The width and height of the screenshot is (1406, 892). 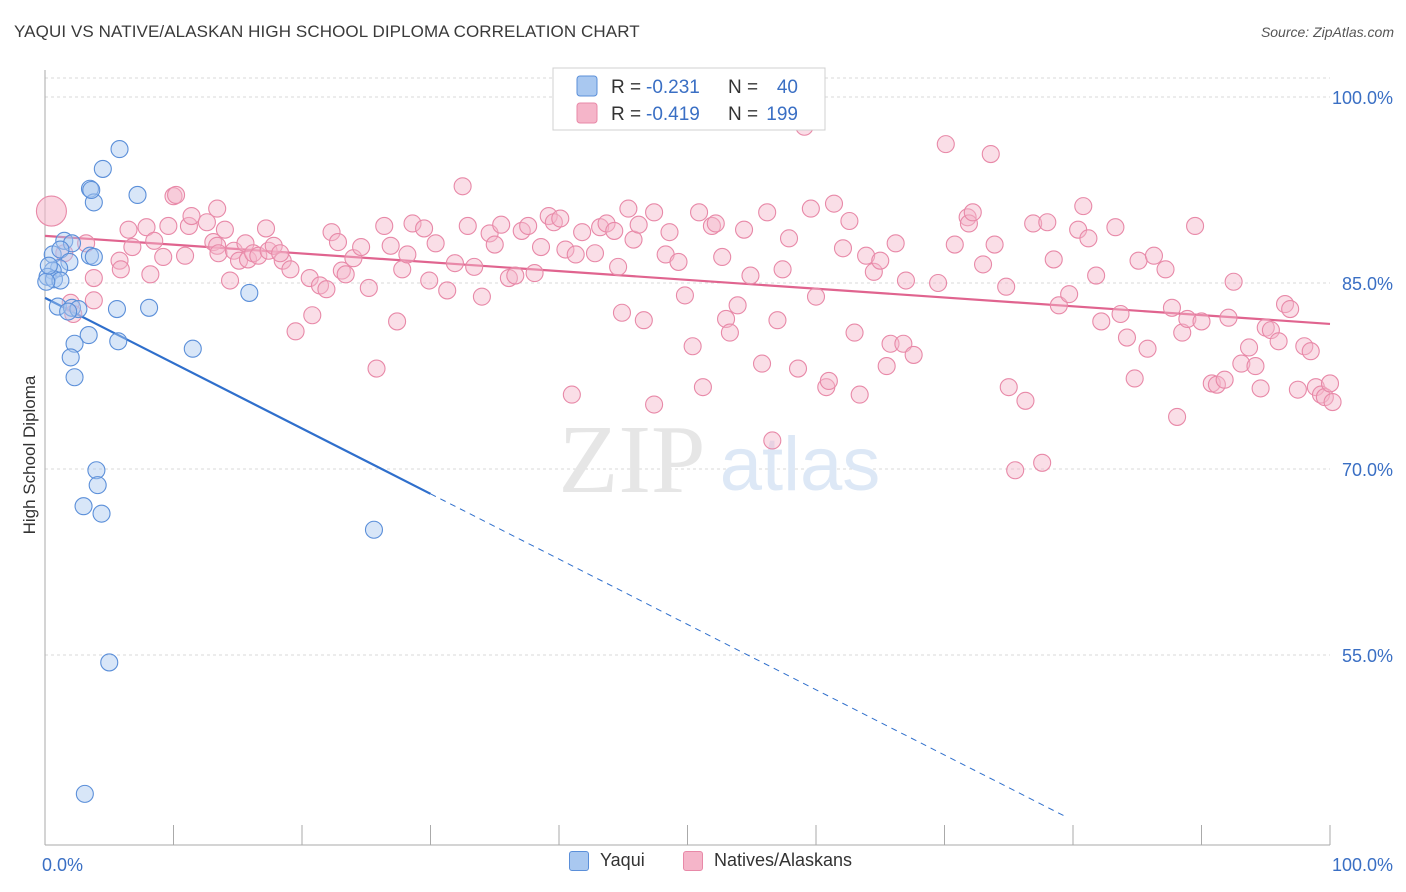 What do you see at coordinates (622, 860) in the screenshot?
I see `legend-label-yaqui: Yaqui` at bounding box center [622, 860].